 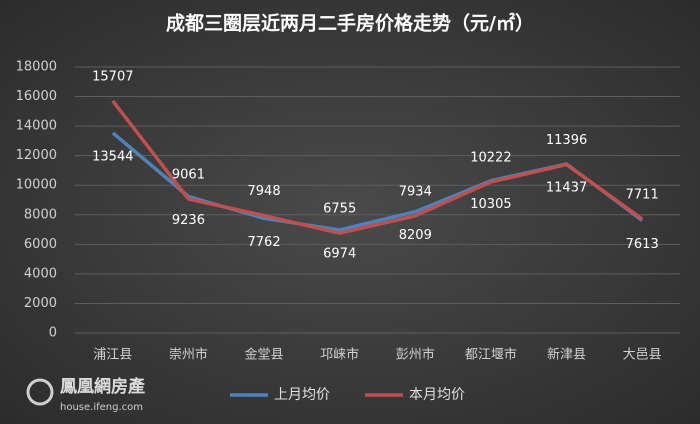 What do you see at coordinates (112, 355) in the screenshot?
I see `x-tick-label: 浦江县` at bounding box center [112, 355].